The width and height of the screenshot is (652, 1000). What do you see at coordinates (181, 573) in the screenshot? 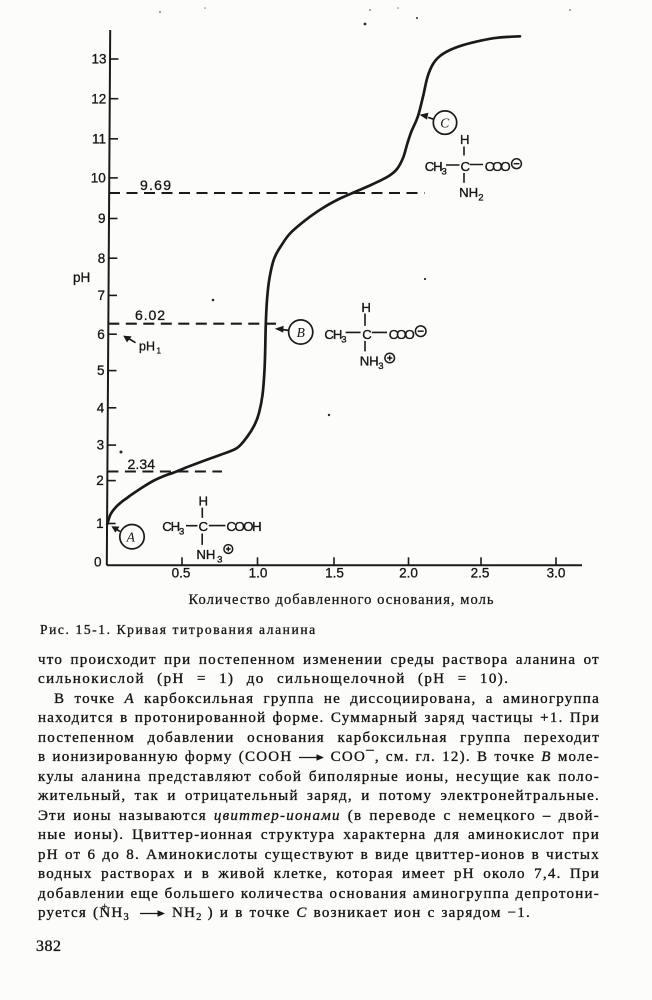
I see `svg-text: 0.5` at bounding box center [181, 573].